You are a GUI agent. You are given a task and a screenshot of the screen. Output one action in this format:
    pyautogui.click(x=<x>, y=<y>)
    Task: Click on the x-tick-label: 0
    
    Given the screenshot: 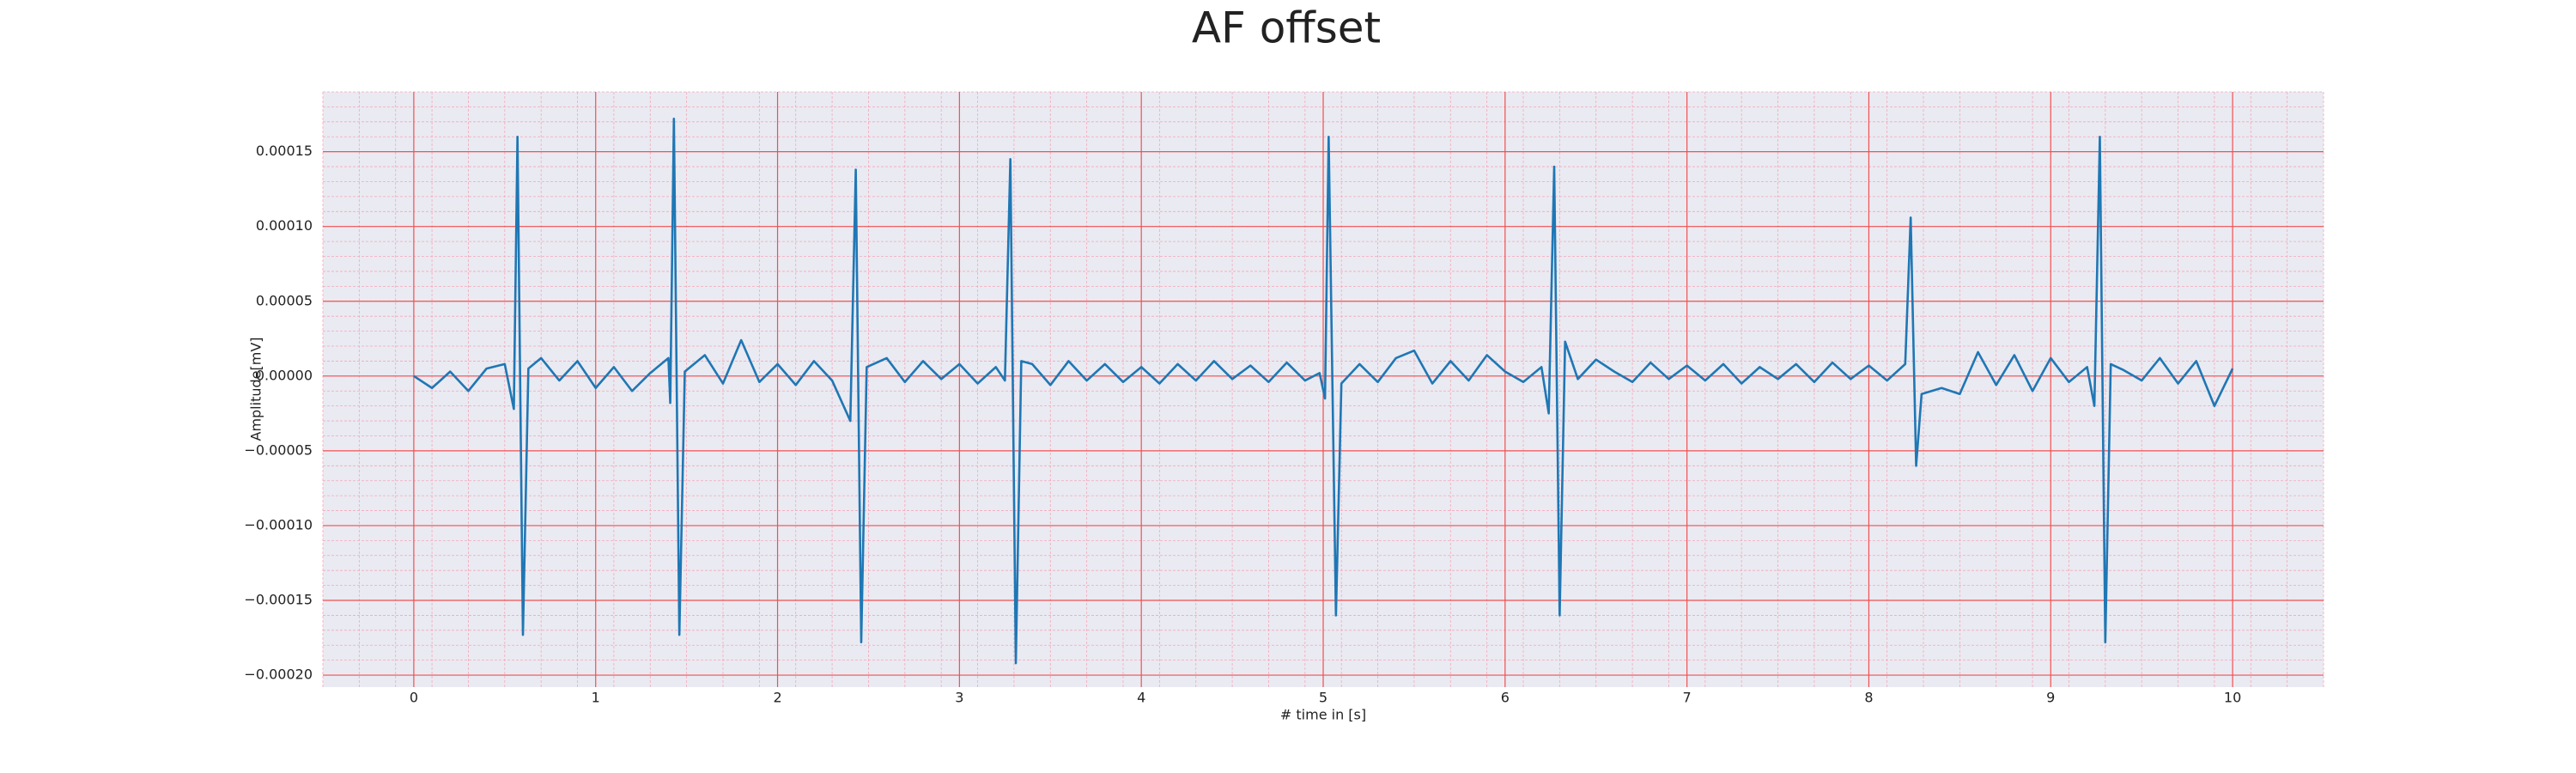 What is the action you would take?
    pyautogui.click(x=414, y=698)
    